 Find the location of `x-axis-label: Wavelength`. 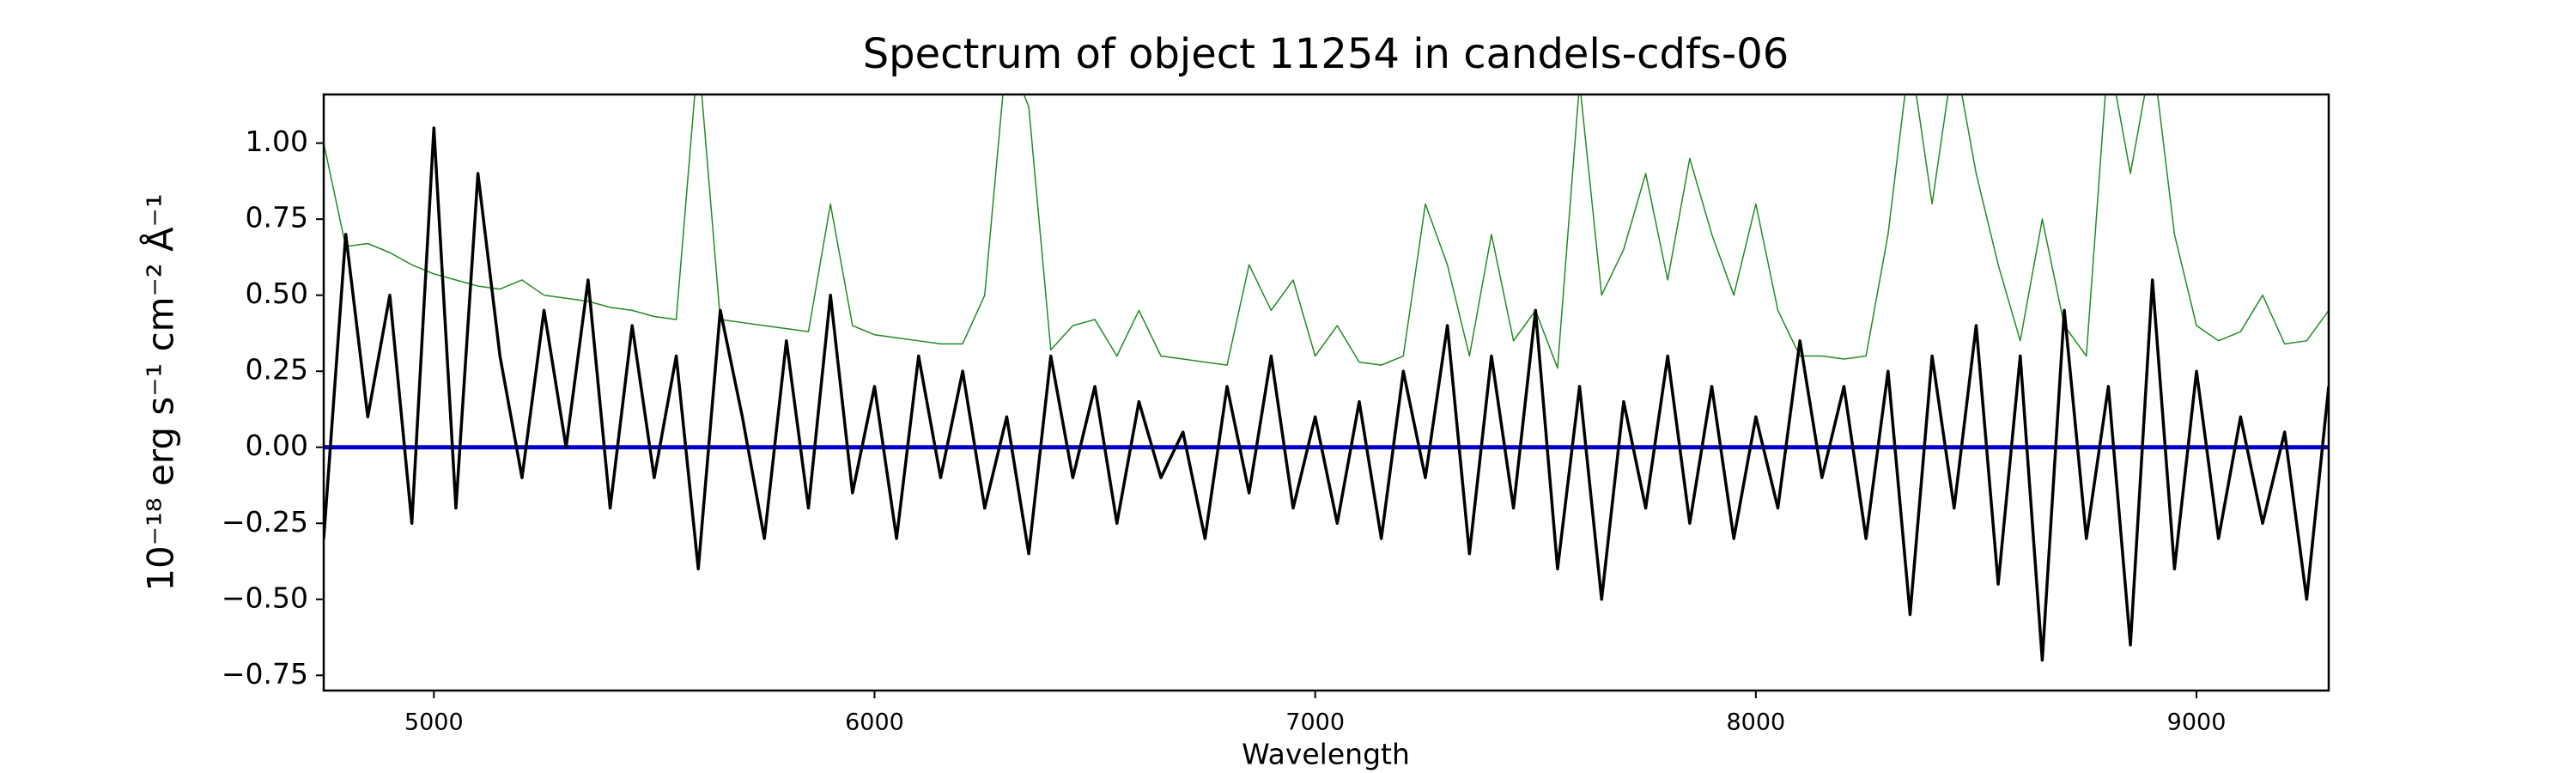

x-axis-label: Wavelength is located at coordinates (1326, 754).